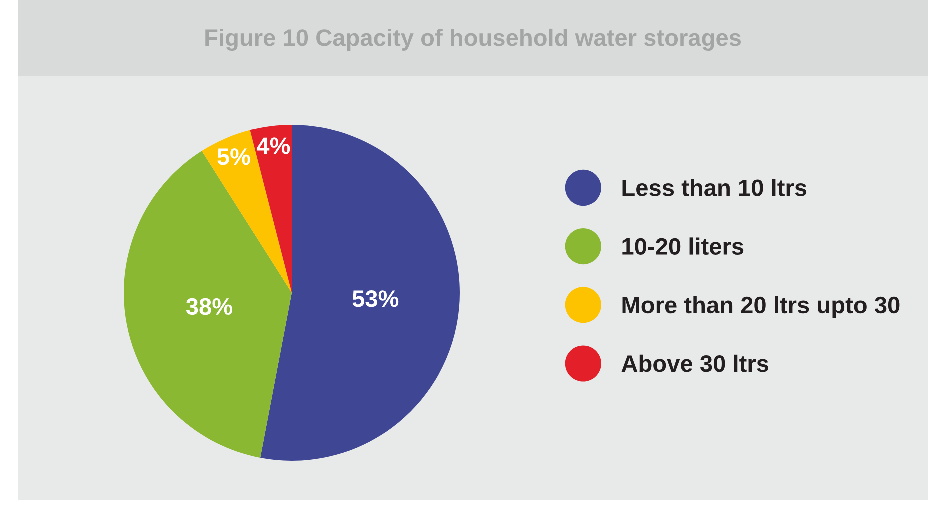  What do you see at coordinates (695, 363) in the screenshot?
I see `legend-label: Above 30 ltrs` at bounding box center [695, 363].